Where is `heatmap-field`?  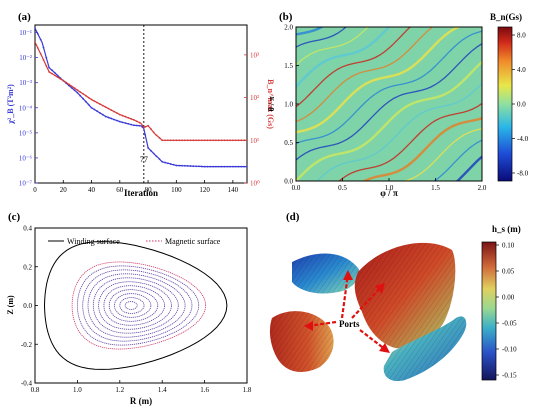
heatmap-field is located at coordinates (389, 104).